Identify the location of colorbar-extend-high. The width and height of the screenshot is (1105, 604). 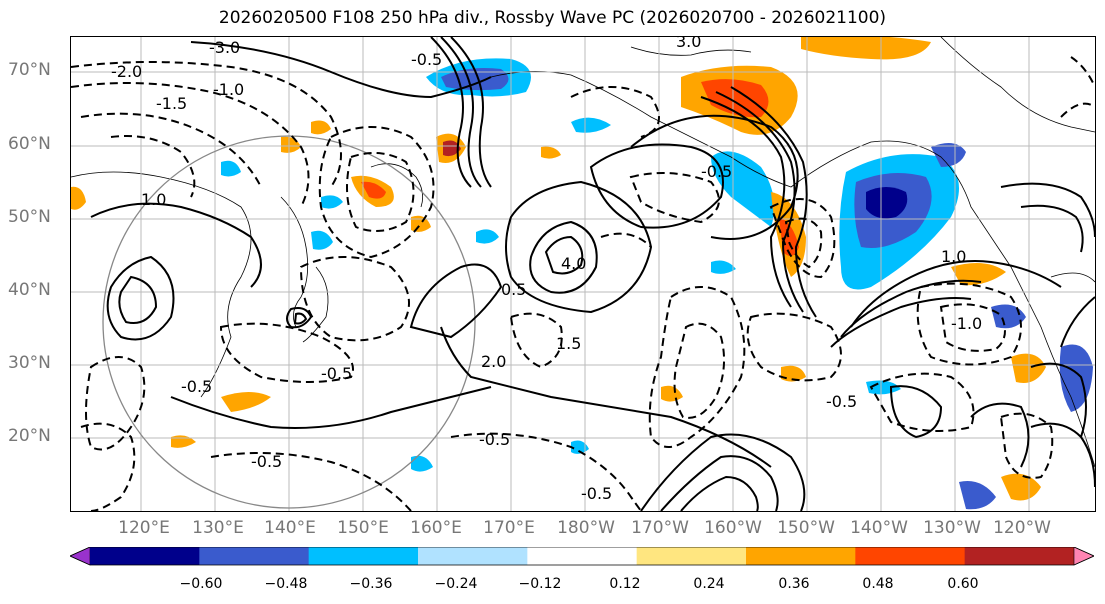
(1083, 556).